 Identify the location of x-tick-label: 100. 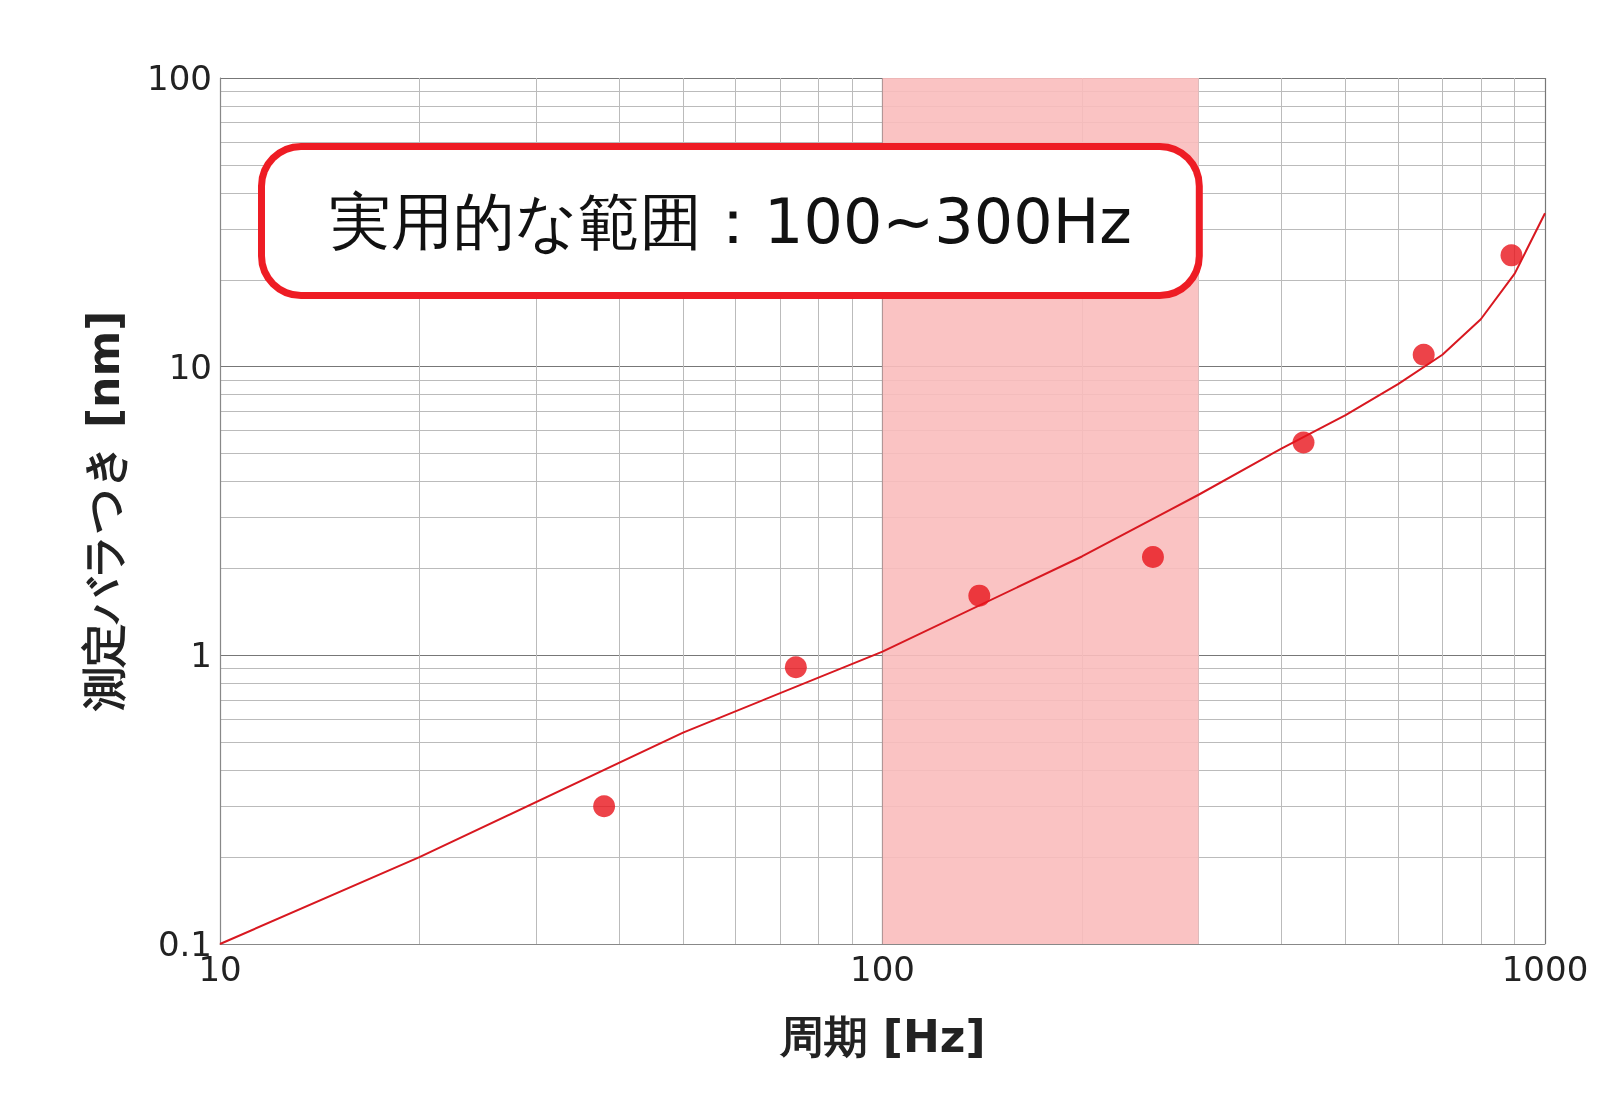
(882, 969).